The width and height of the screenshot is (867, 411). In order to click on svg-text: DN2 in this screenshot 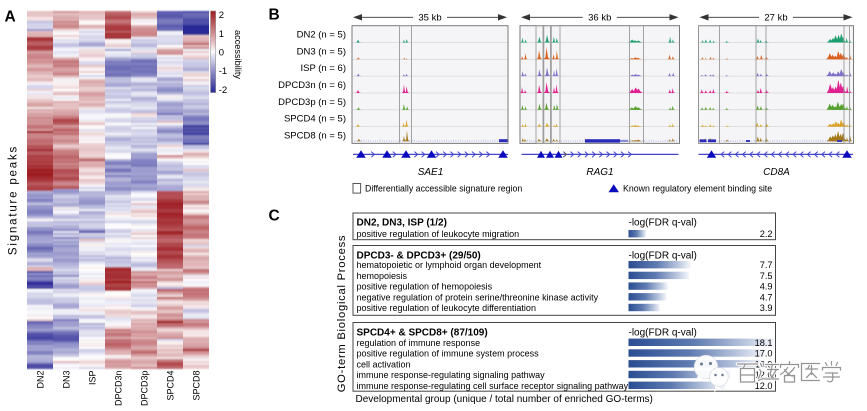, I will do `click(41, 380)`.